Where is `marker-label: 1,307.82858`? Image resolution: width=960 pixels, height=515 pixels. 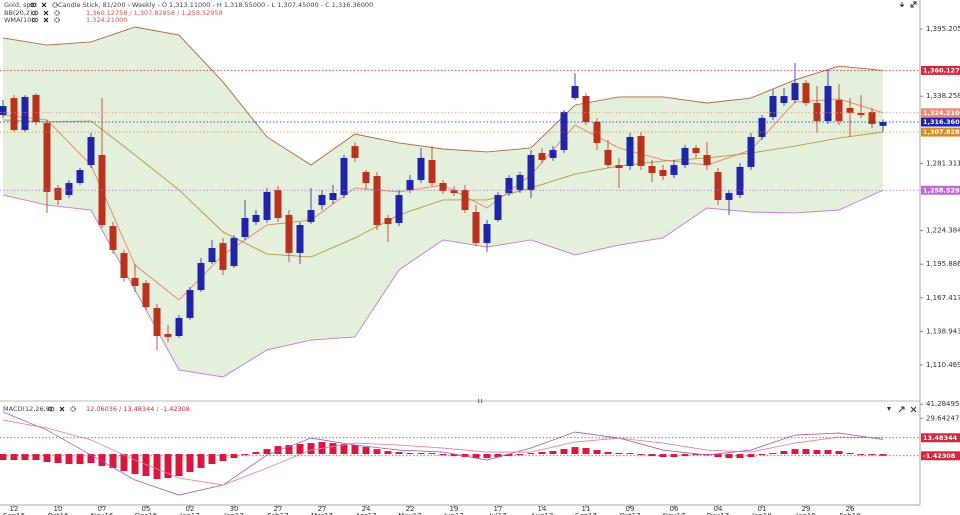
marker-label: 1,307.82858 is located at coordinates (941, 132).